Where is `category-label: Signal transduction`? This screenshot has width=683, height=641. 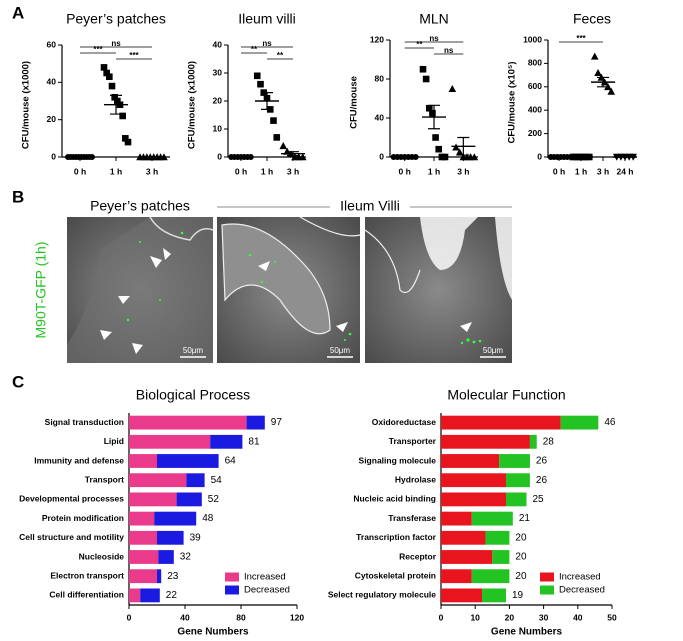
category-label: Signal transduction is located at coordinates (84, 422).